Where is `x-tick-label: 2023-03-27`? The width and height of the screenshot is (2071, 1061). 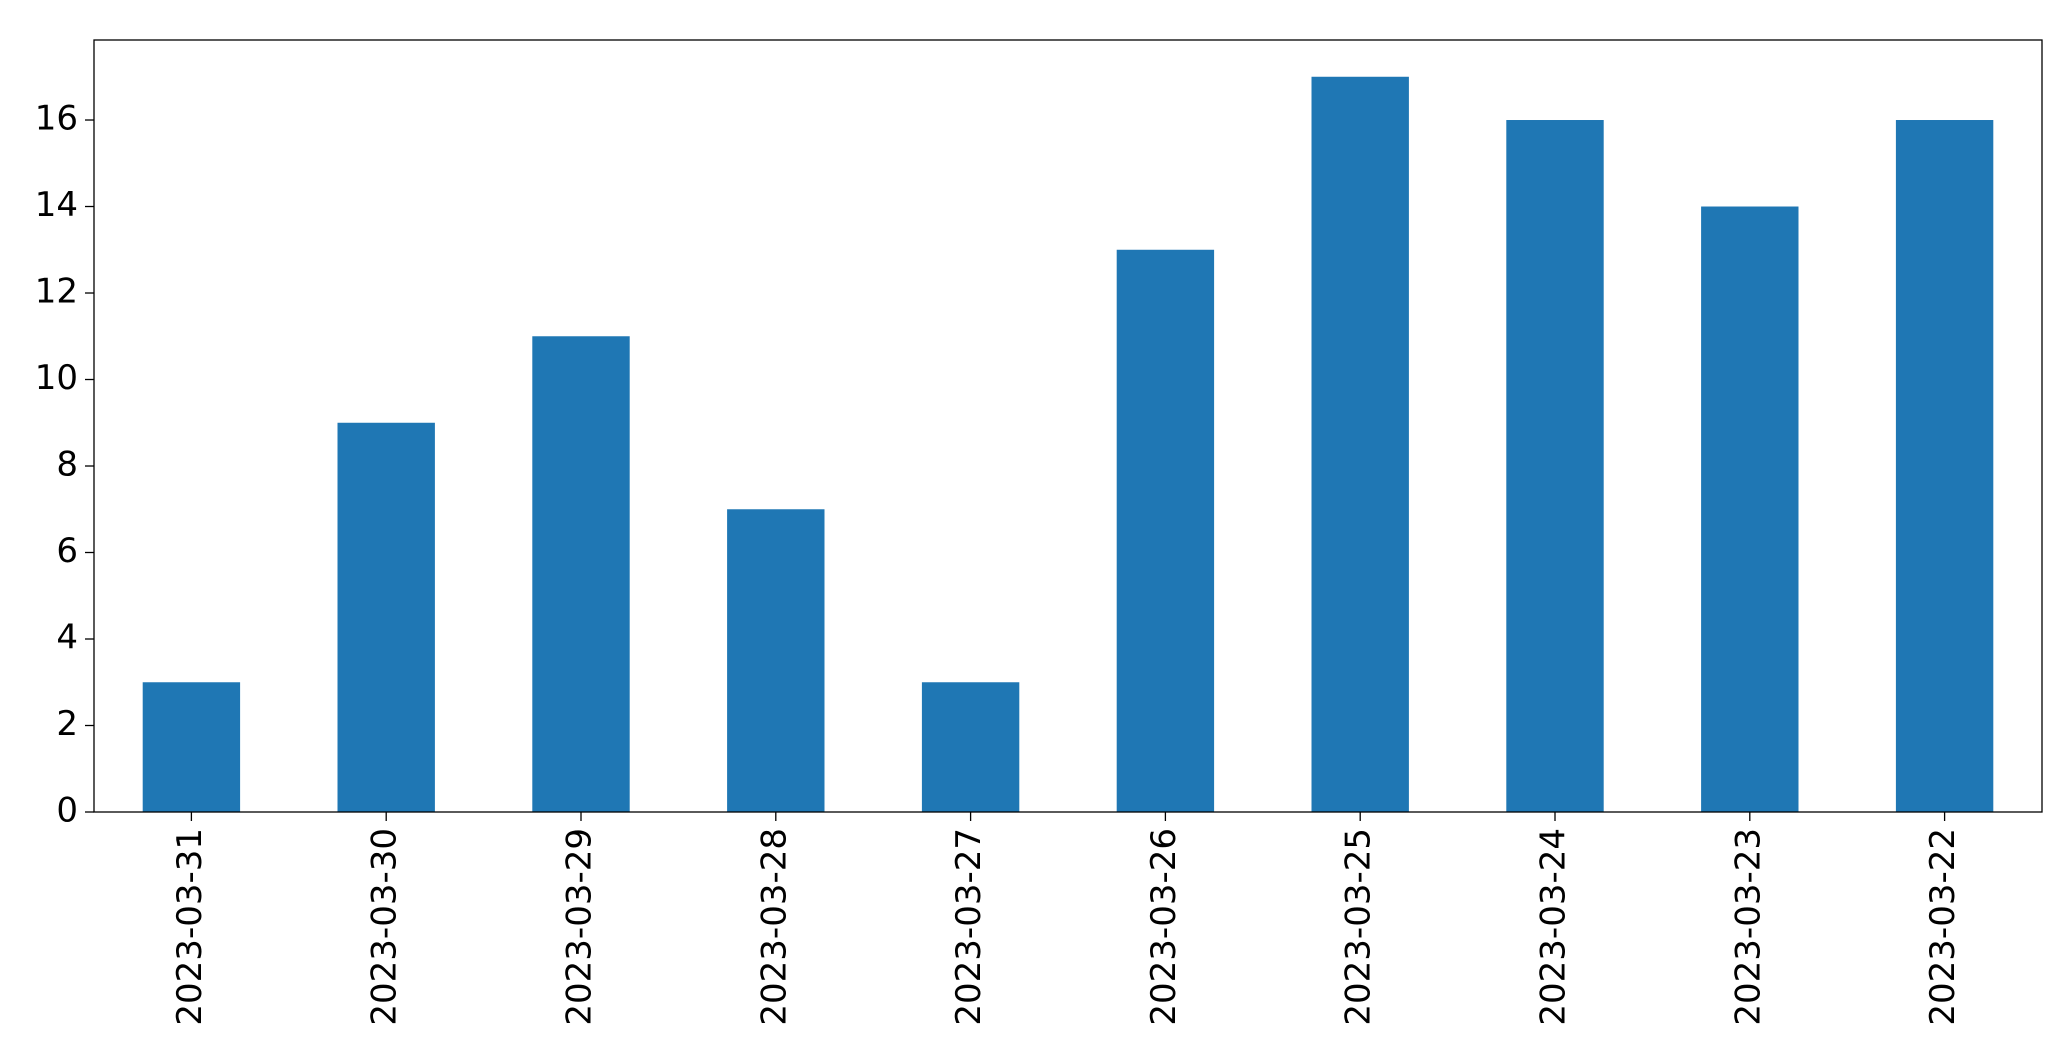 x-tick-label: 2023-03-27 is located at coordinates (969, 927).